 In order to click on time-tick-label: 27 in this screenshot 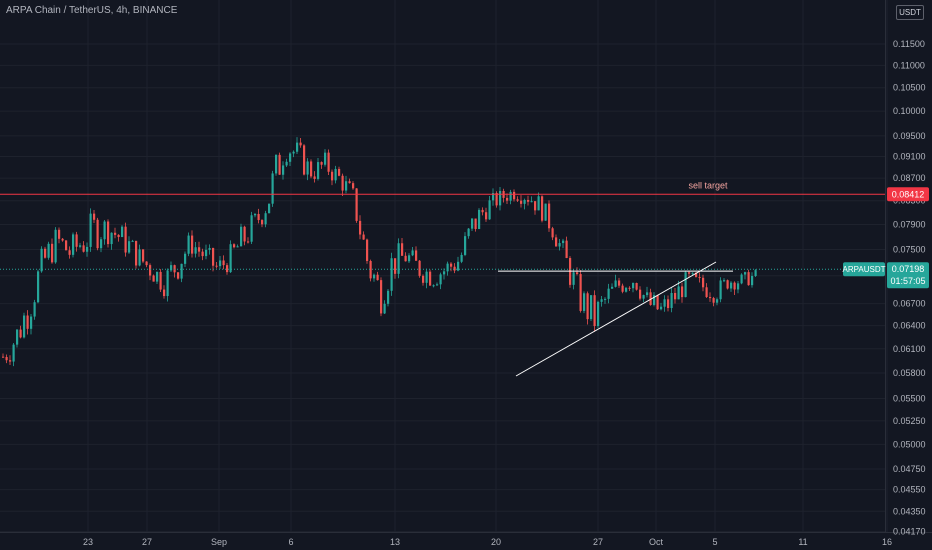, I will do `click(147, 542)`.